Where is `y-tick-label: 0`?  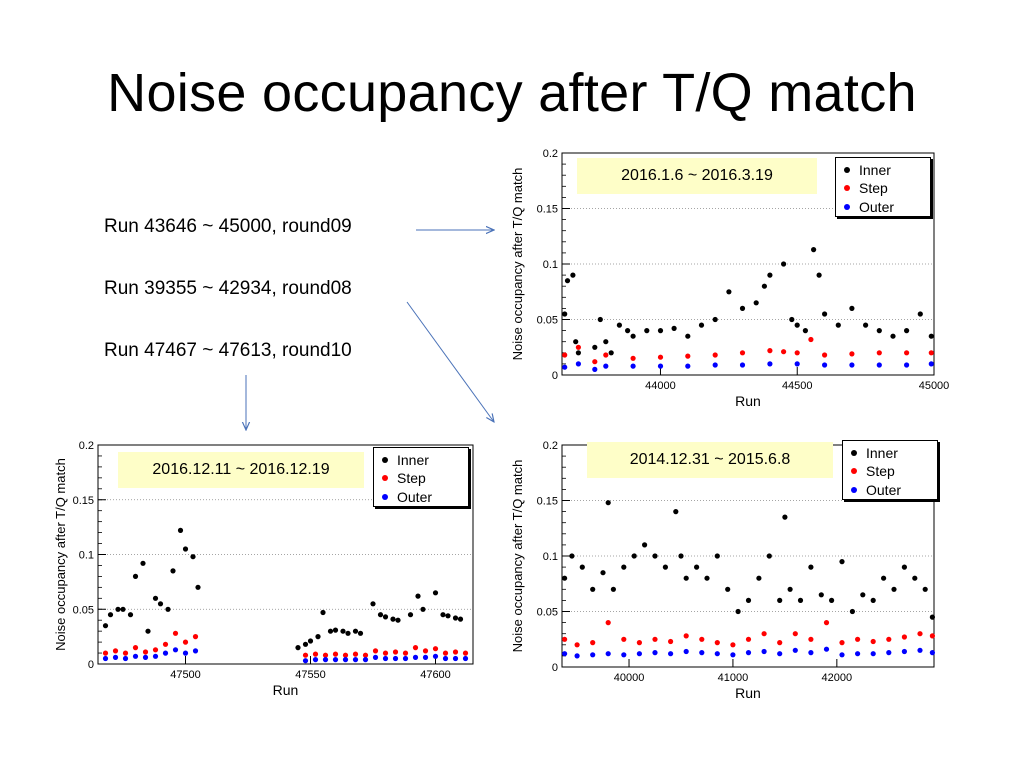
y-tick-label: 0 is located at coordinates (555, 668).